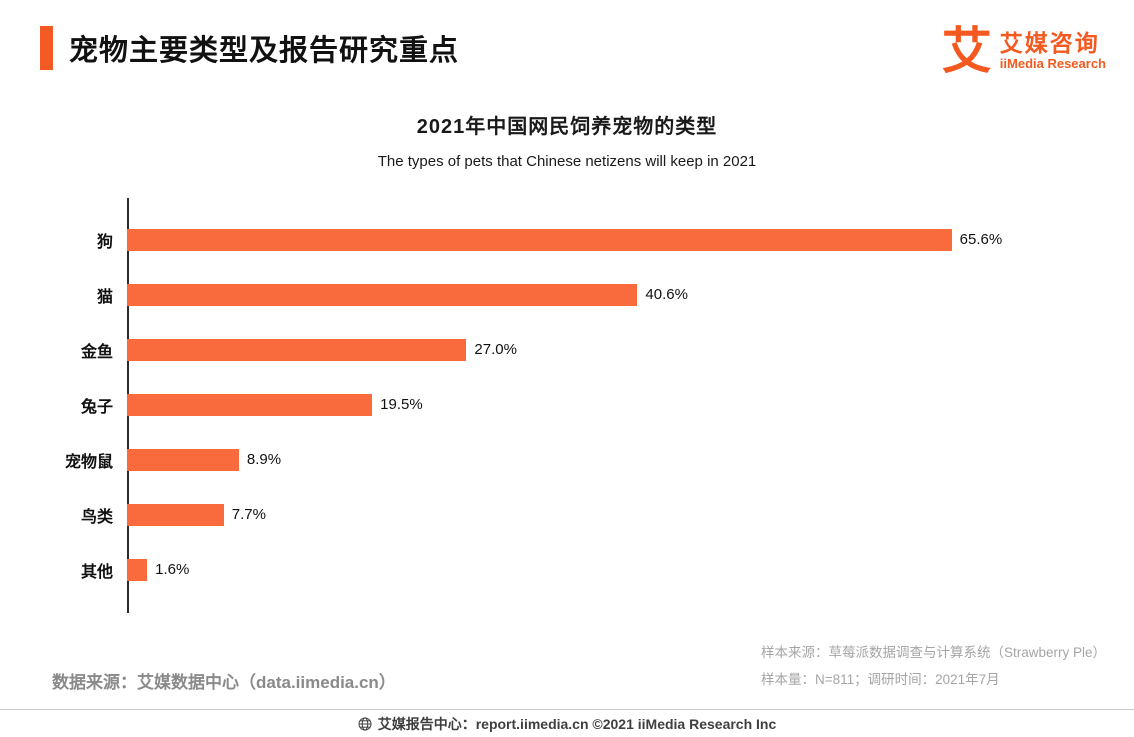  Describe the element at coordinates (536, 459) in the screenshot. I see `bar-row: 宠物鼠 8.9%` at that location.